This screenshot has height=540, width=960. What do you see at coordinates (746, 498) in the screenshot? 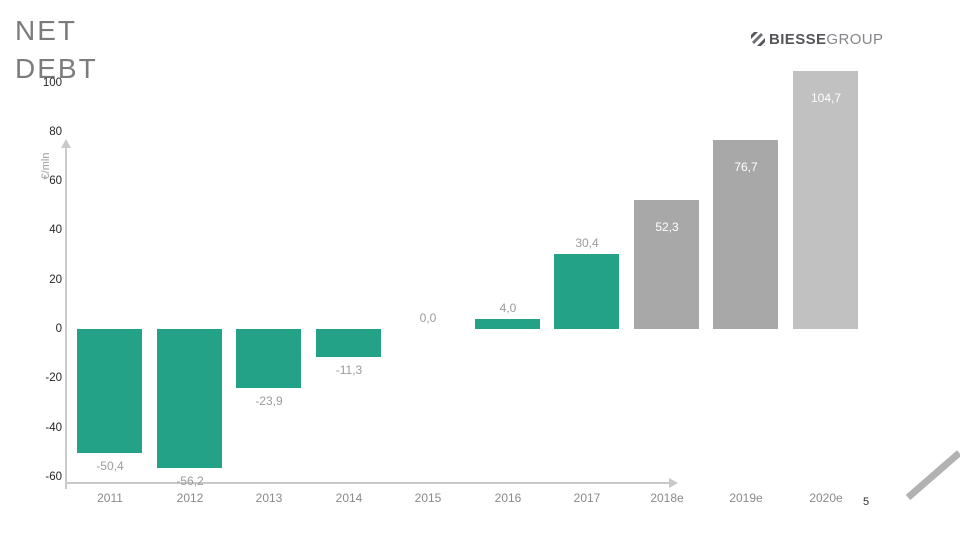
I see `x-tick-2019e: 2019e` at bounding box center [746, 498].